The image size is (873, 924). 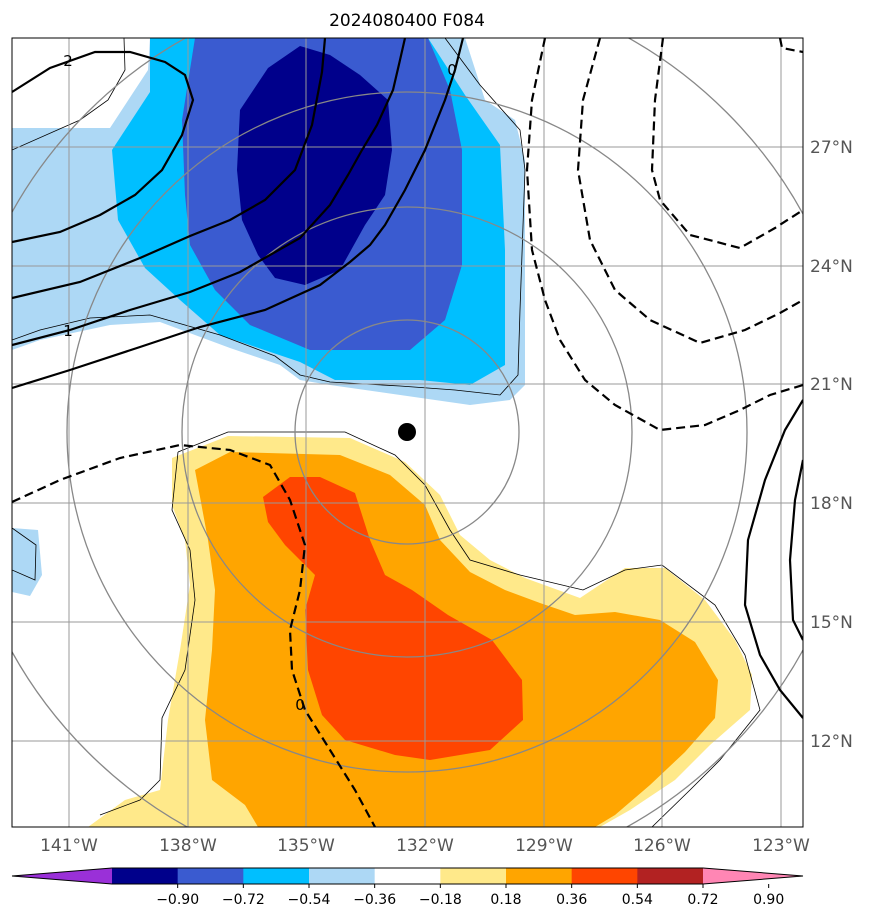 I want to click on contour-label-0-bottom: 0, so click(x=300, y=705).